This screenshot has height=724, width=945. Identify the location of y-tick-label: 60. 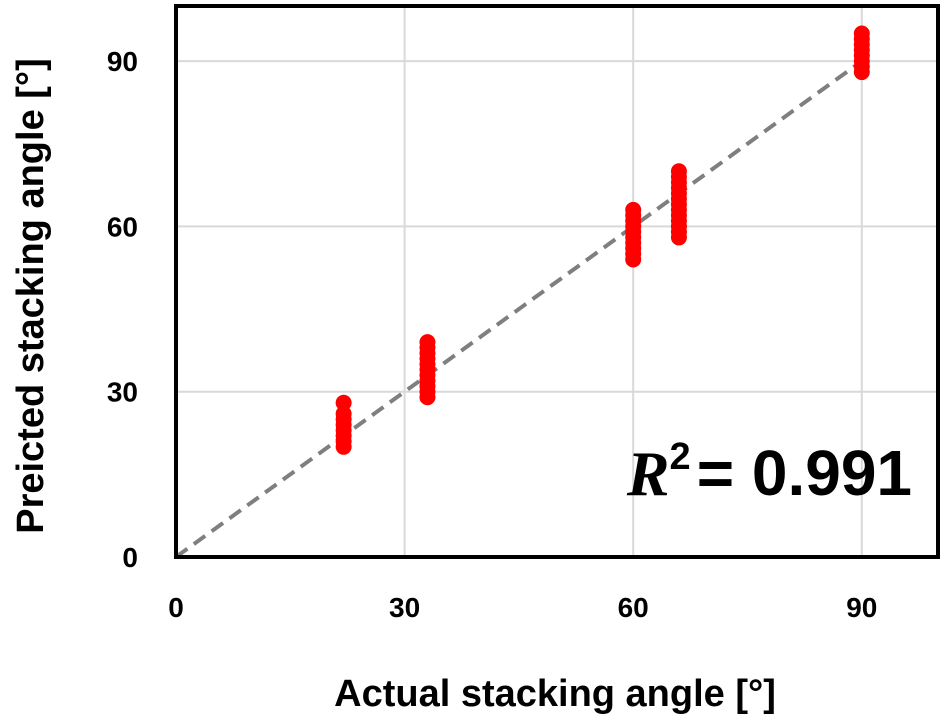
(122, 226).